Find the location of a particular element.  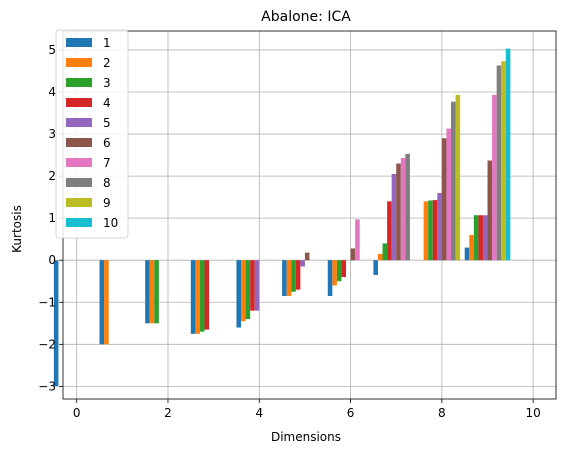

y-tick-label: 1 is located at coordinates (52, 218).